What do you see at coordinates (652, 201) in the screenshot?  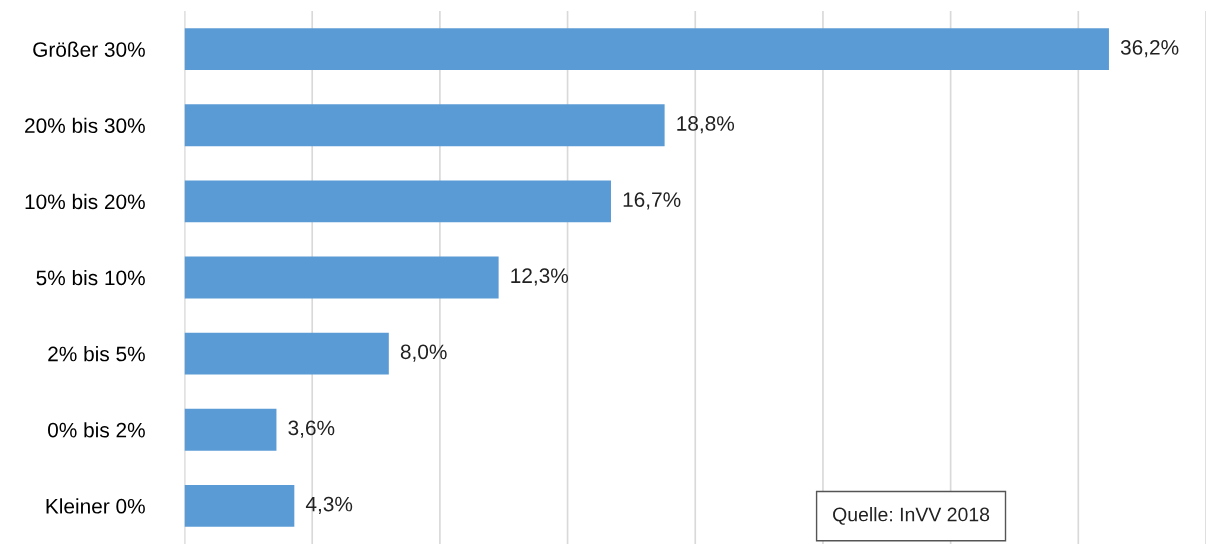 I see `data-label: 16,7%` at bounding box center [652, 201].